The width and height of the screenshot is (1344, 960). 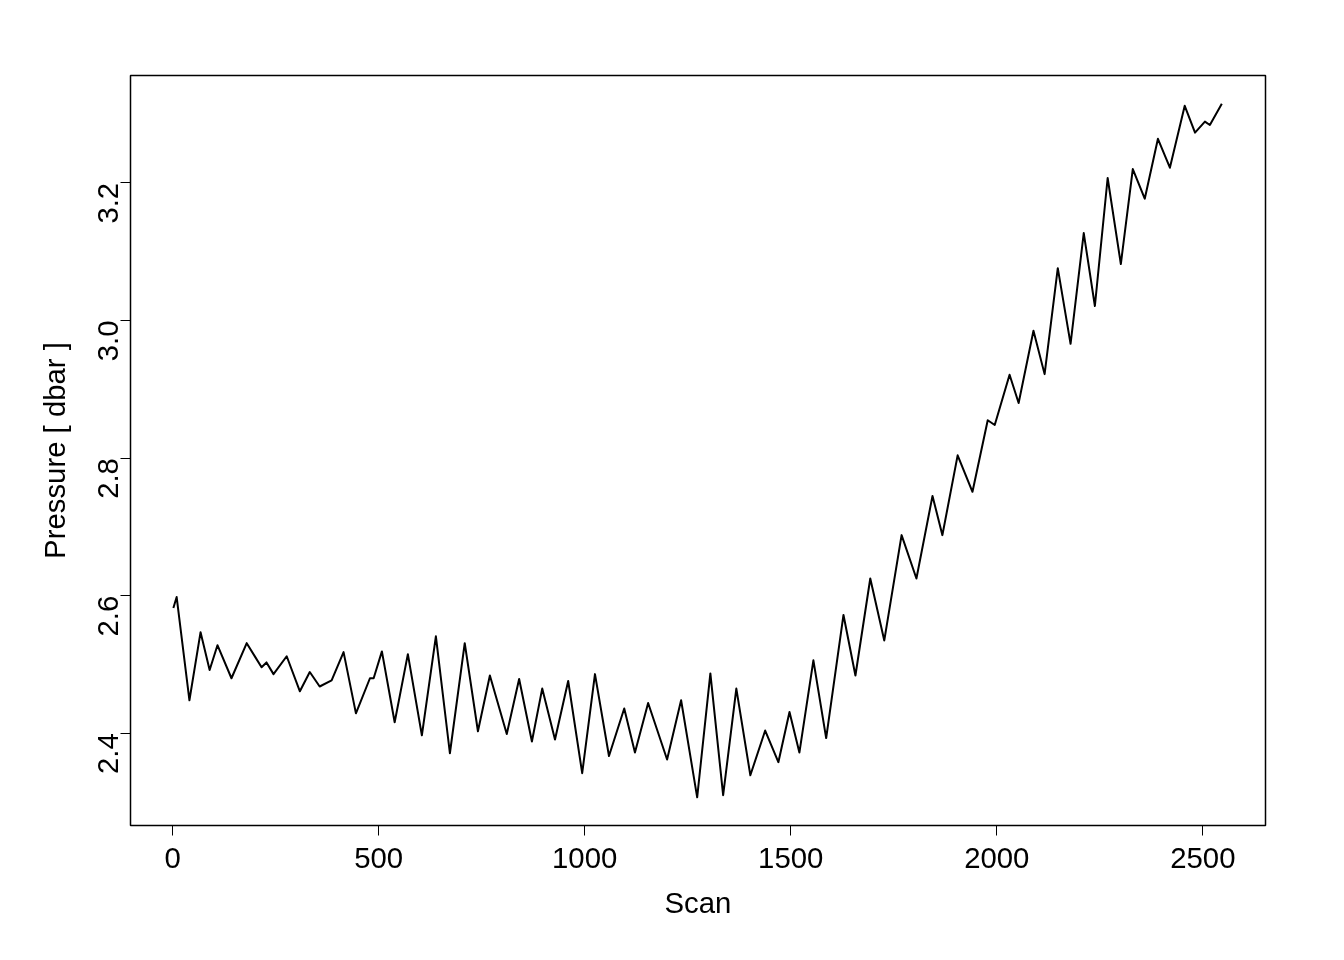 I want to click on x-axis-title: Scan, so click(x=698, y=902).